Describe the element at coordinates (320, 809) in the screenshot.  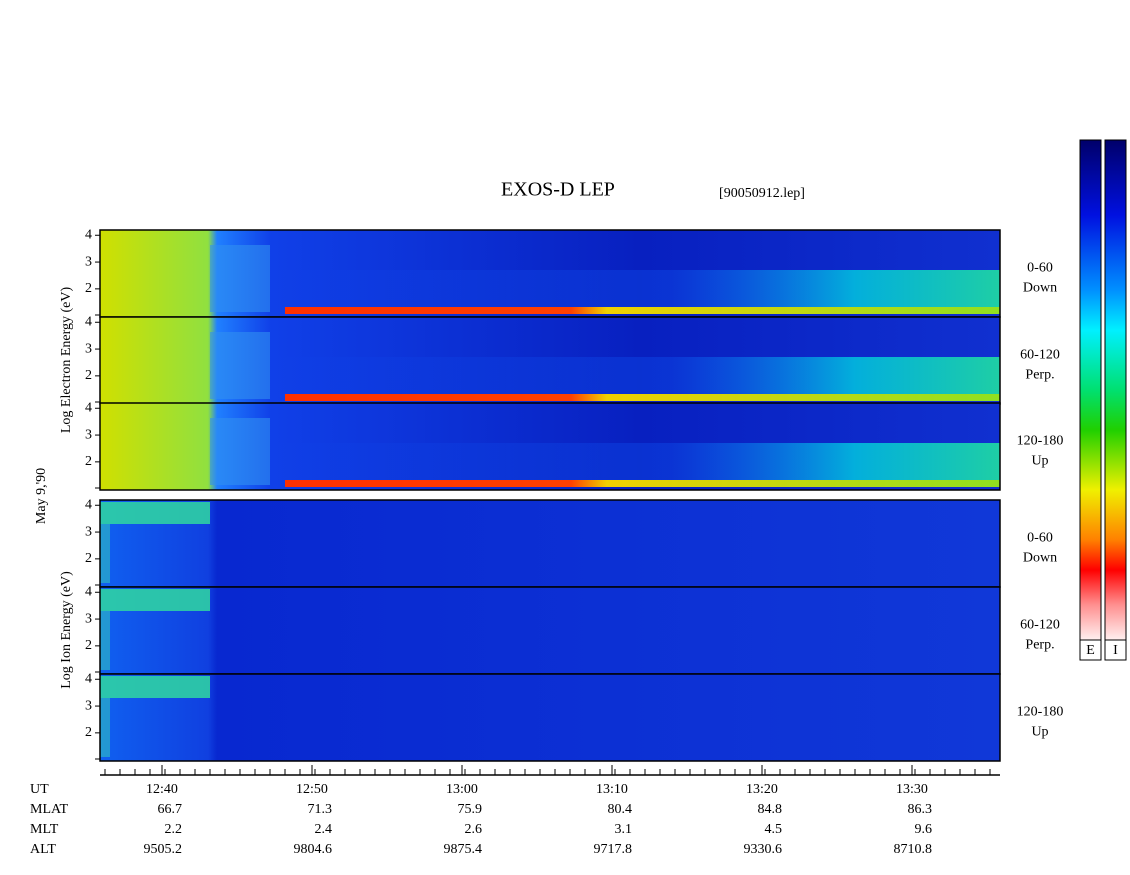
I see `row-value: 71.3` at that location.